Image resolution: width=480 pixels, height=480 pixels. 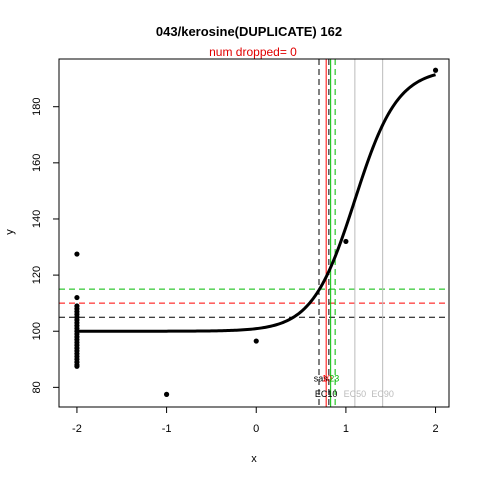 I want to click on annotation-2: 23, so click(x=334, y=379).